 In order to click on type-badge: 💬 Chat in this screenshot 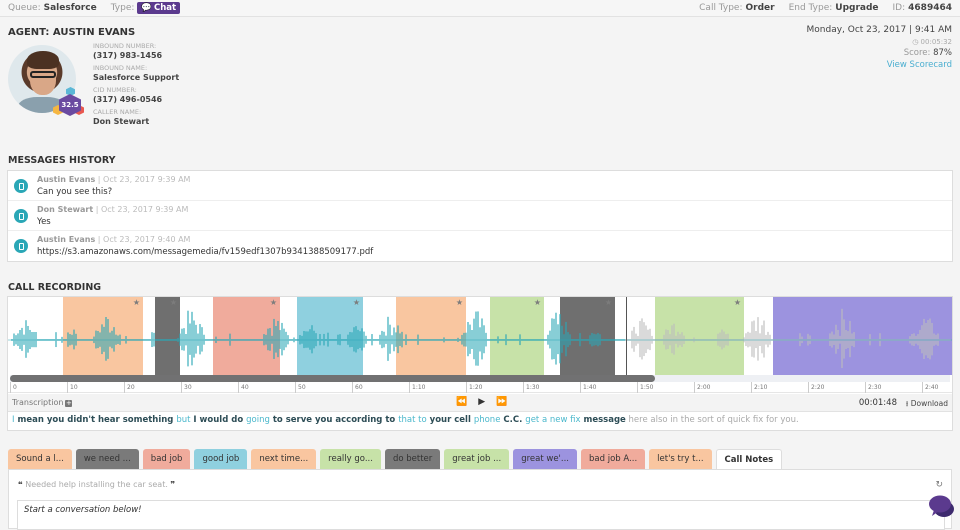, I will do `click(159, 8)`.